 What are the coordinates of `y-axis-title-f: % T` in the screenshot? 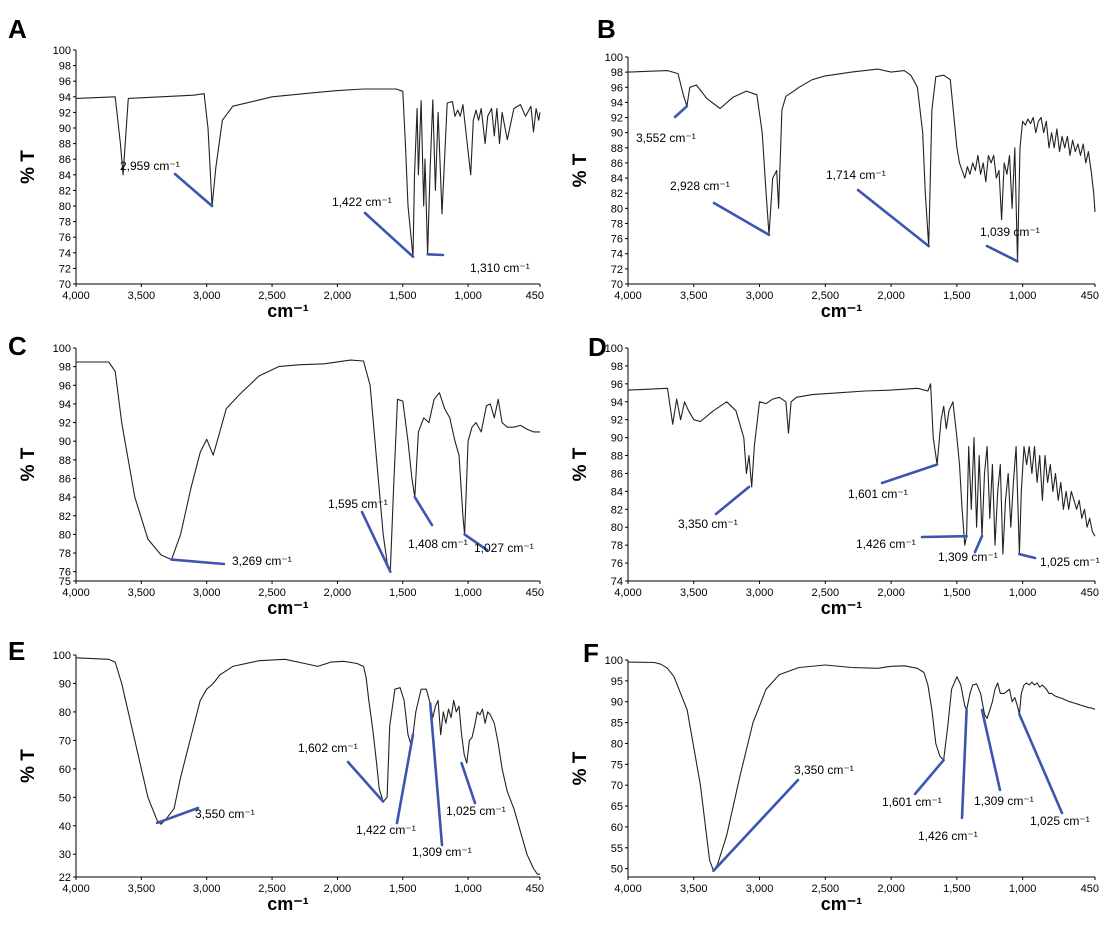 It's located at (580, 768).